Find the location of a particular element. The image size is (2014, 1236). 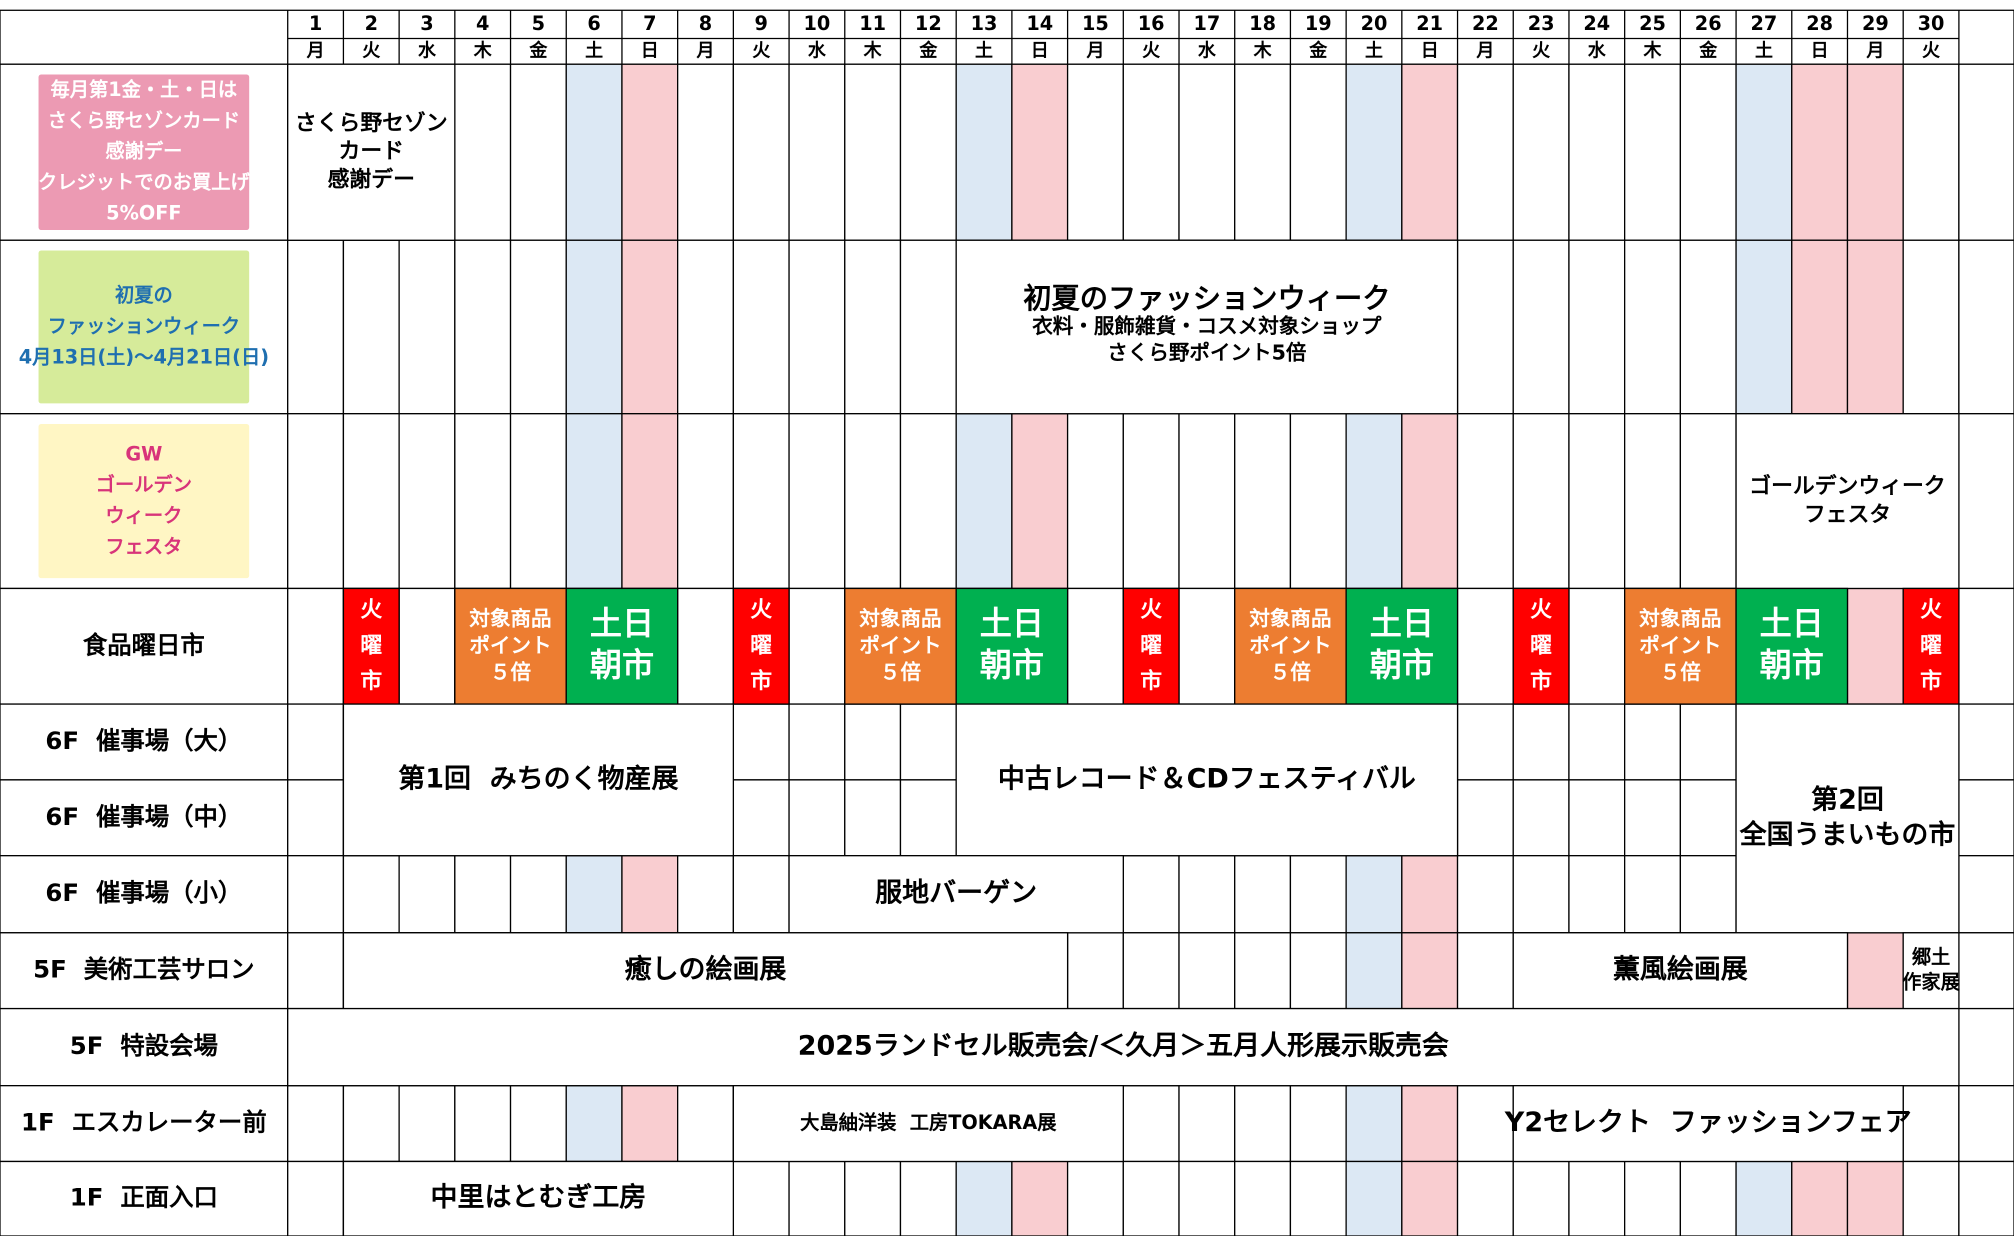

row-label: 6F 催事場（大） is located at coordinates (143, 740).